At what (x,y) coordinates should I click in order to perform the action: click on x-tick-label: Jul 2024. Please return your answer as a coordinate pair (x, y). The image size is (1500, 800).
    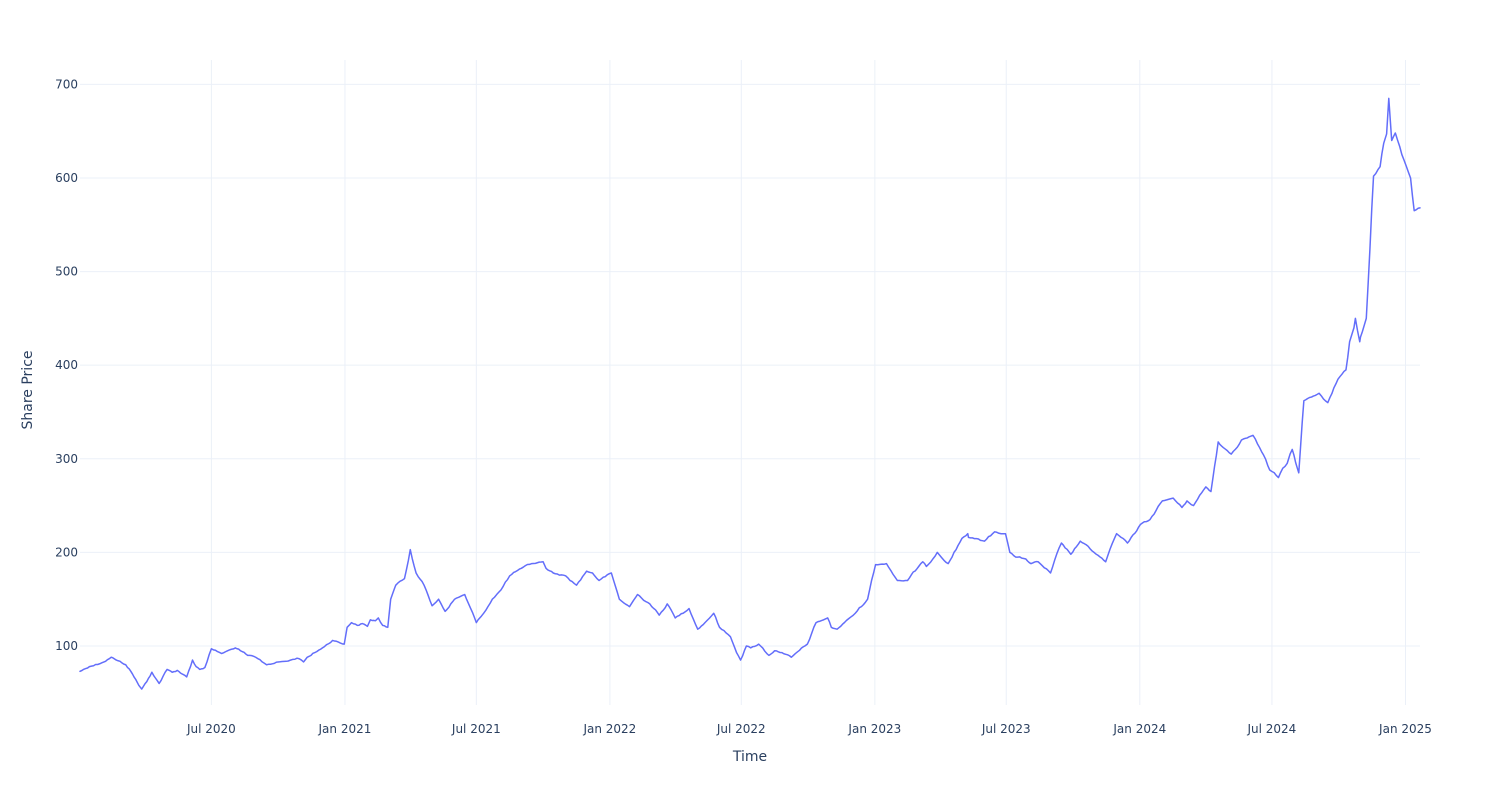
    Looking at the image, I should click on (1271, 729).